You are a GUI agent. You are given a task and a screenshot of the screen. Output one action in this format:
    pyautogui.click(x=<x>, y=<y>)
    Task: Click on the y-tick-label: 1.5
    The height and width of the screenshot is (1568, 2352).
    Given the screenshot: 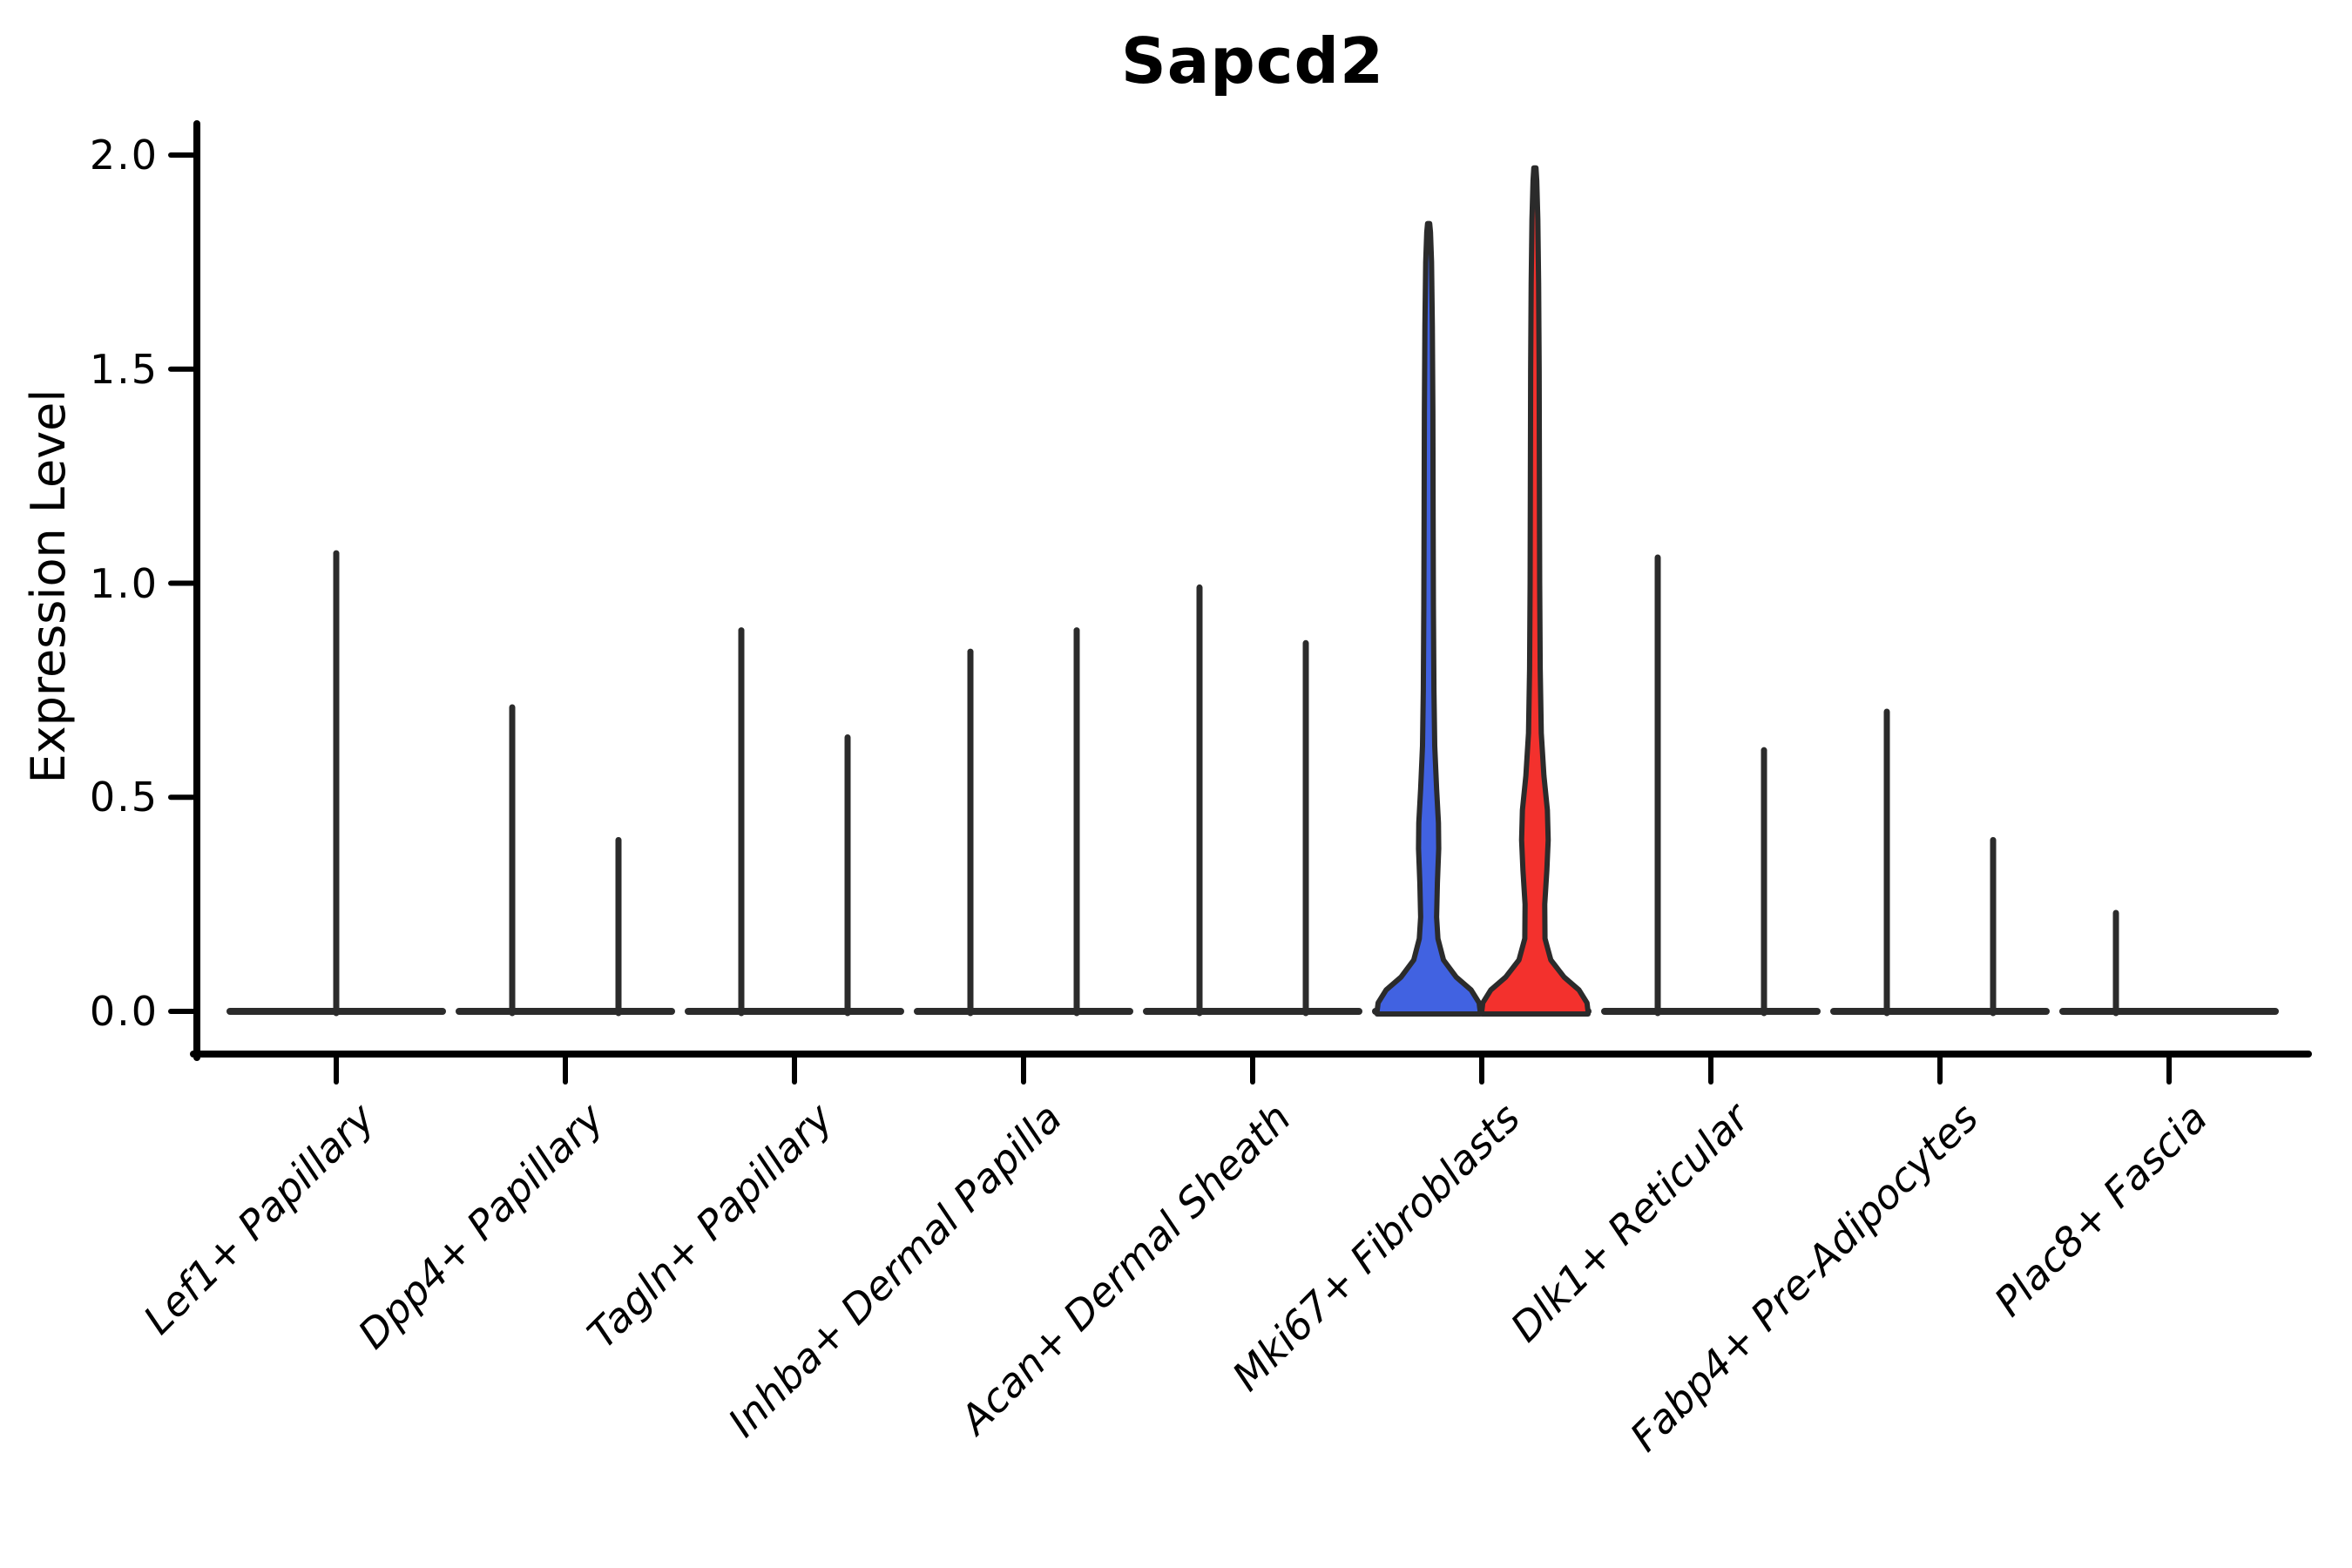 What is the action you would take?
    pyautogui.click(x=124, y=369)
    